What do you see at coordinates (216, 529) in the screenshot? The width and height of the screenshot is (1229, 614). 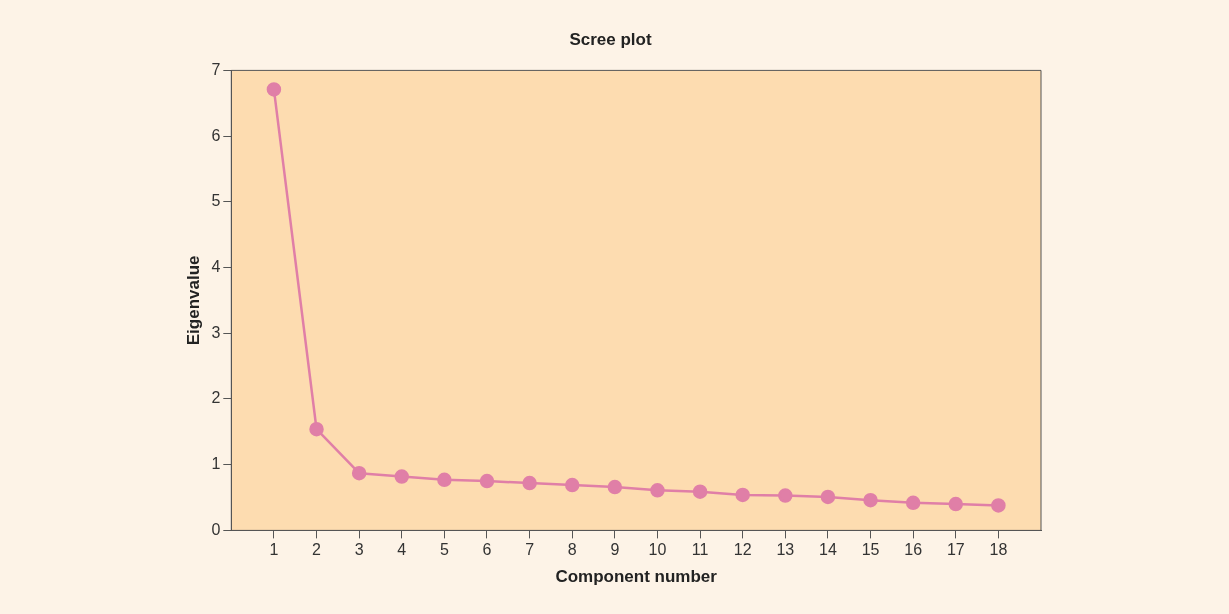 I see `y-tick-label: 0` at bounding box center [216, 529].